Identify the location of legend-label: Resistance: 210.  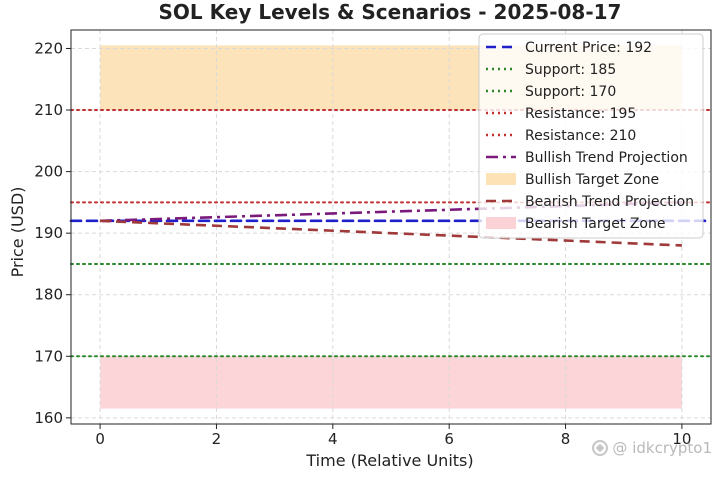
(580, 136).